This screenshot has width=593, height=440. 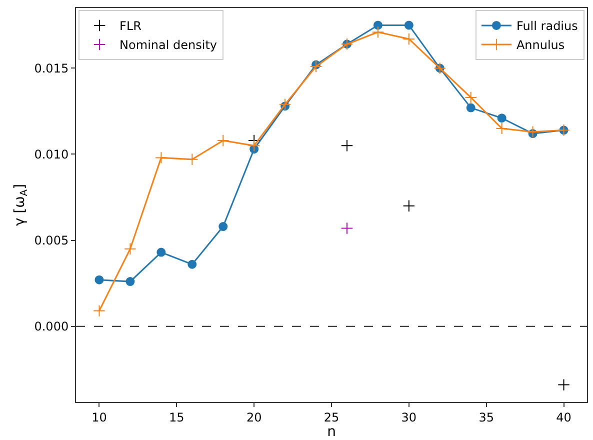 What do you see at coordinates (331, 432) in the screenshot?
I see `x-axis-title: n` at bounding box center [331, 432].